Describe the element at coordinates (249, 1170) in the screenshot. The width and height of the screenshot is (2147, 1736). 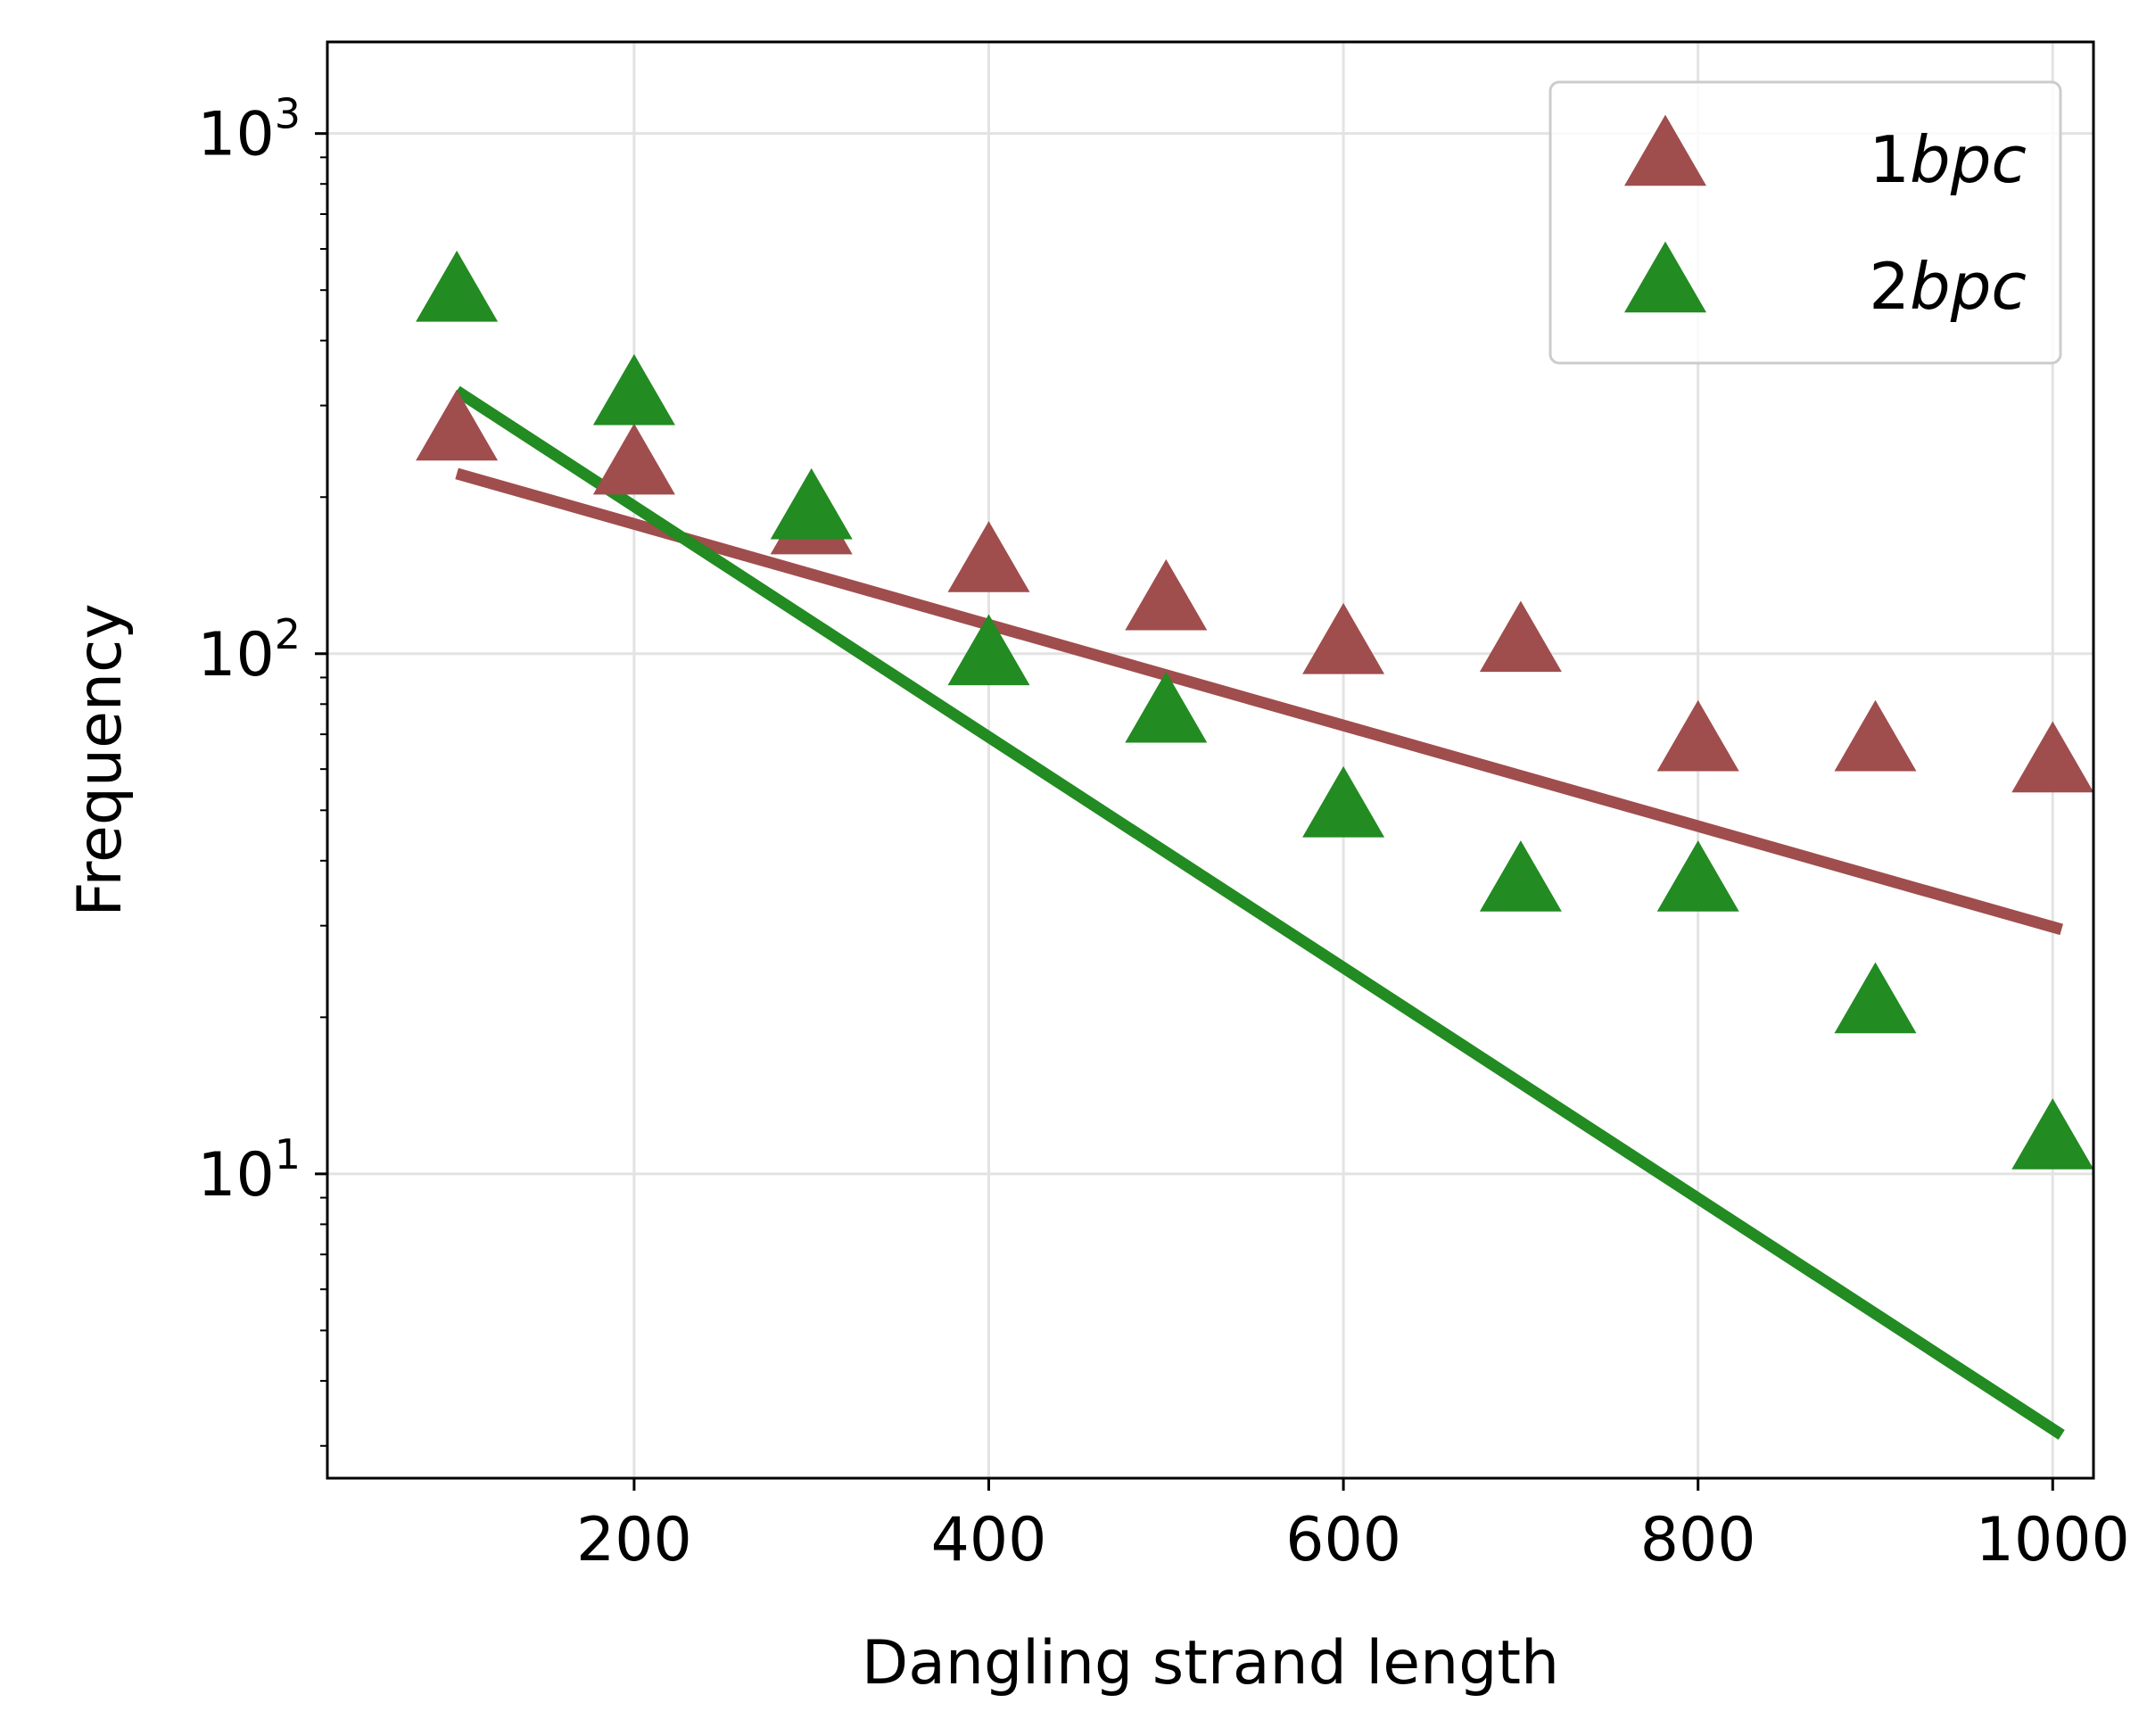
I see `y-tick-label: 10¹` at that location.